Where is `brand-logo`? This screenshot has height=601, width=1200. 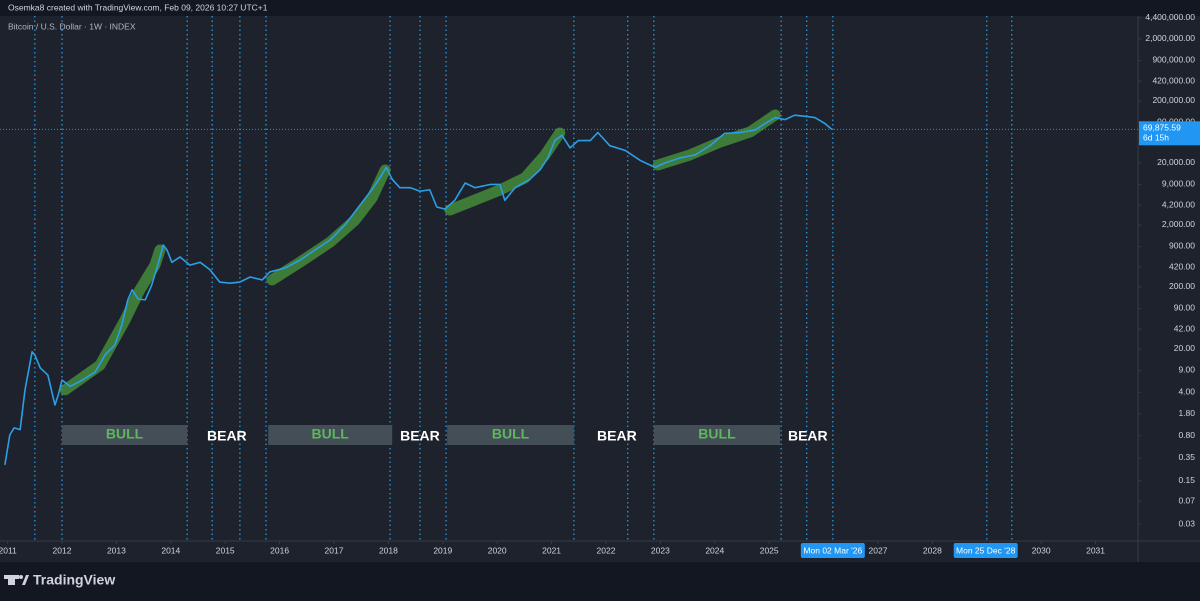
brand-logo is located at coordinates (16, 580).